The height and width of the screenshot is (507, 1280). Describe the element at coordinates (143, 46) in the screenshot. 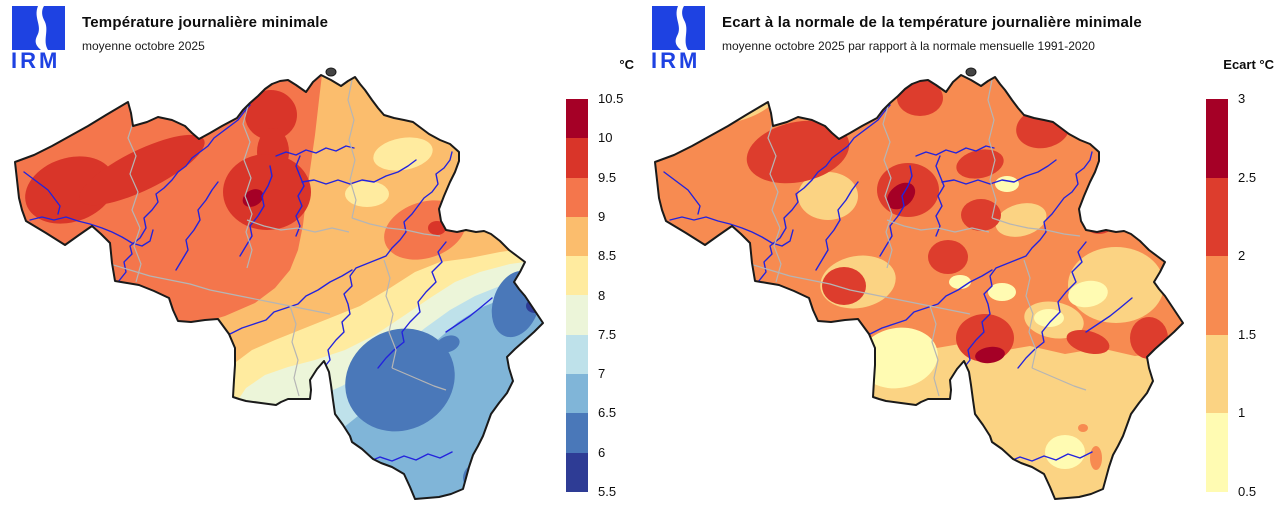

I see `left-map-subtitle: moyenne octobre 2025` at that location.